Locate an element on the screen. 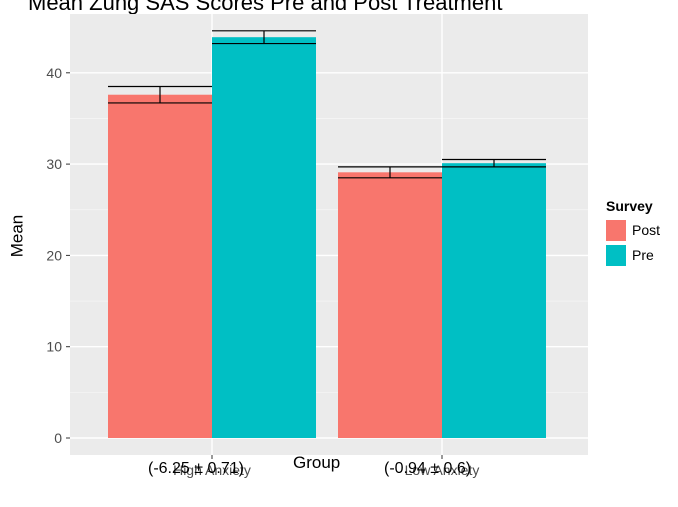 This screenshot has height=507, width=678. category-note-high-anxiety: (-6.25 ± 0.71) is located at coordinates (196, 468).